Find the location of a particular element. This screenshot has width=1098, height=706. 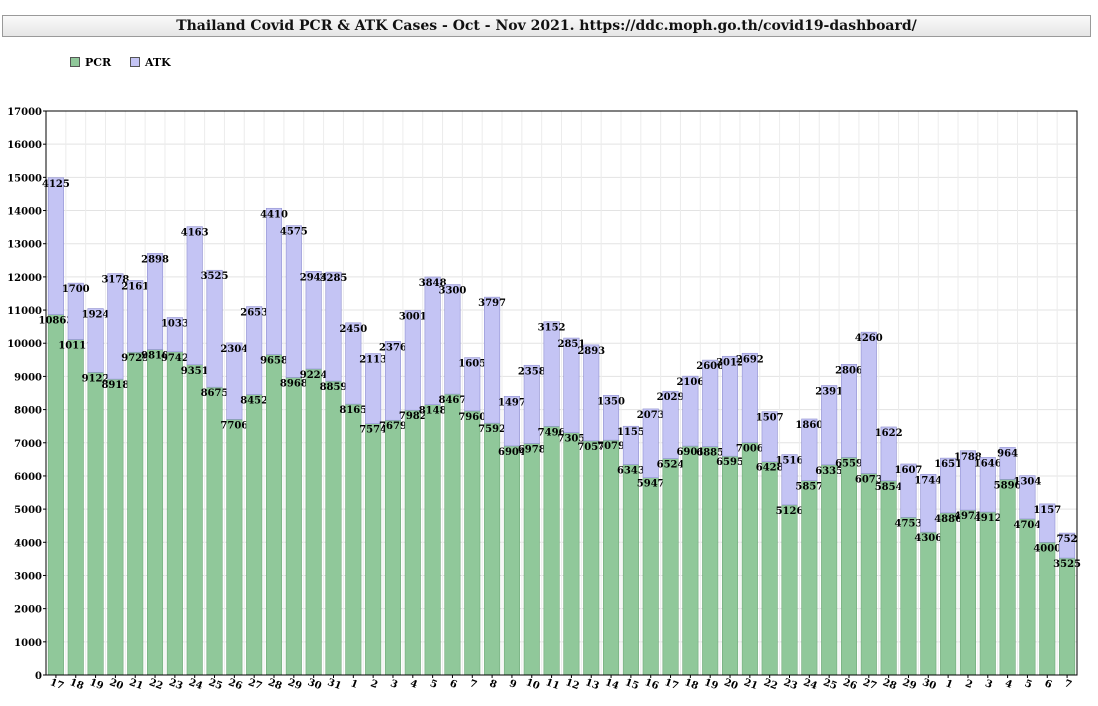

data-label-atk: 2898 is located at coordinates (155, 259).